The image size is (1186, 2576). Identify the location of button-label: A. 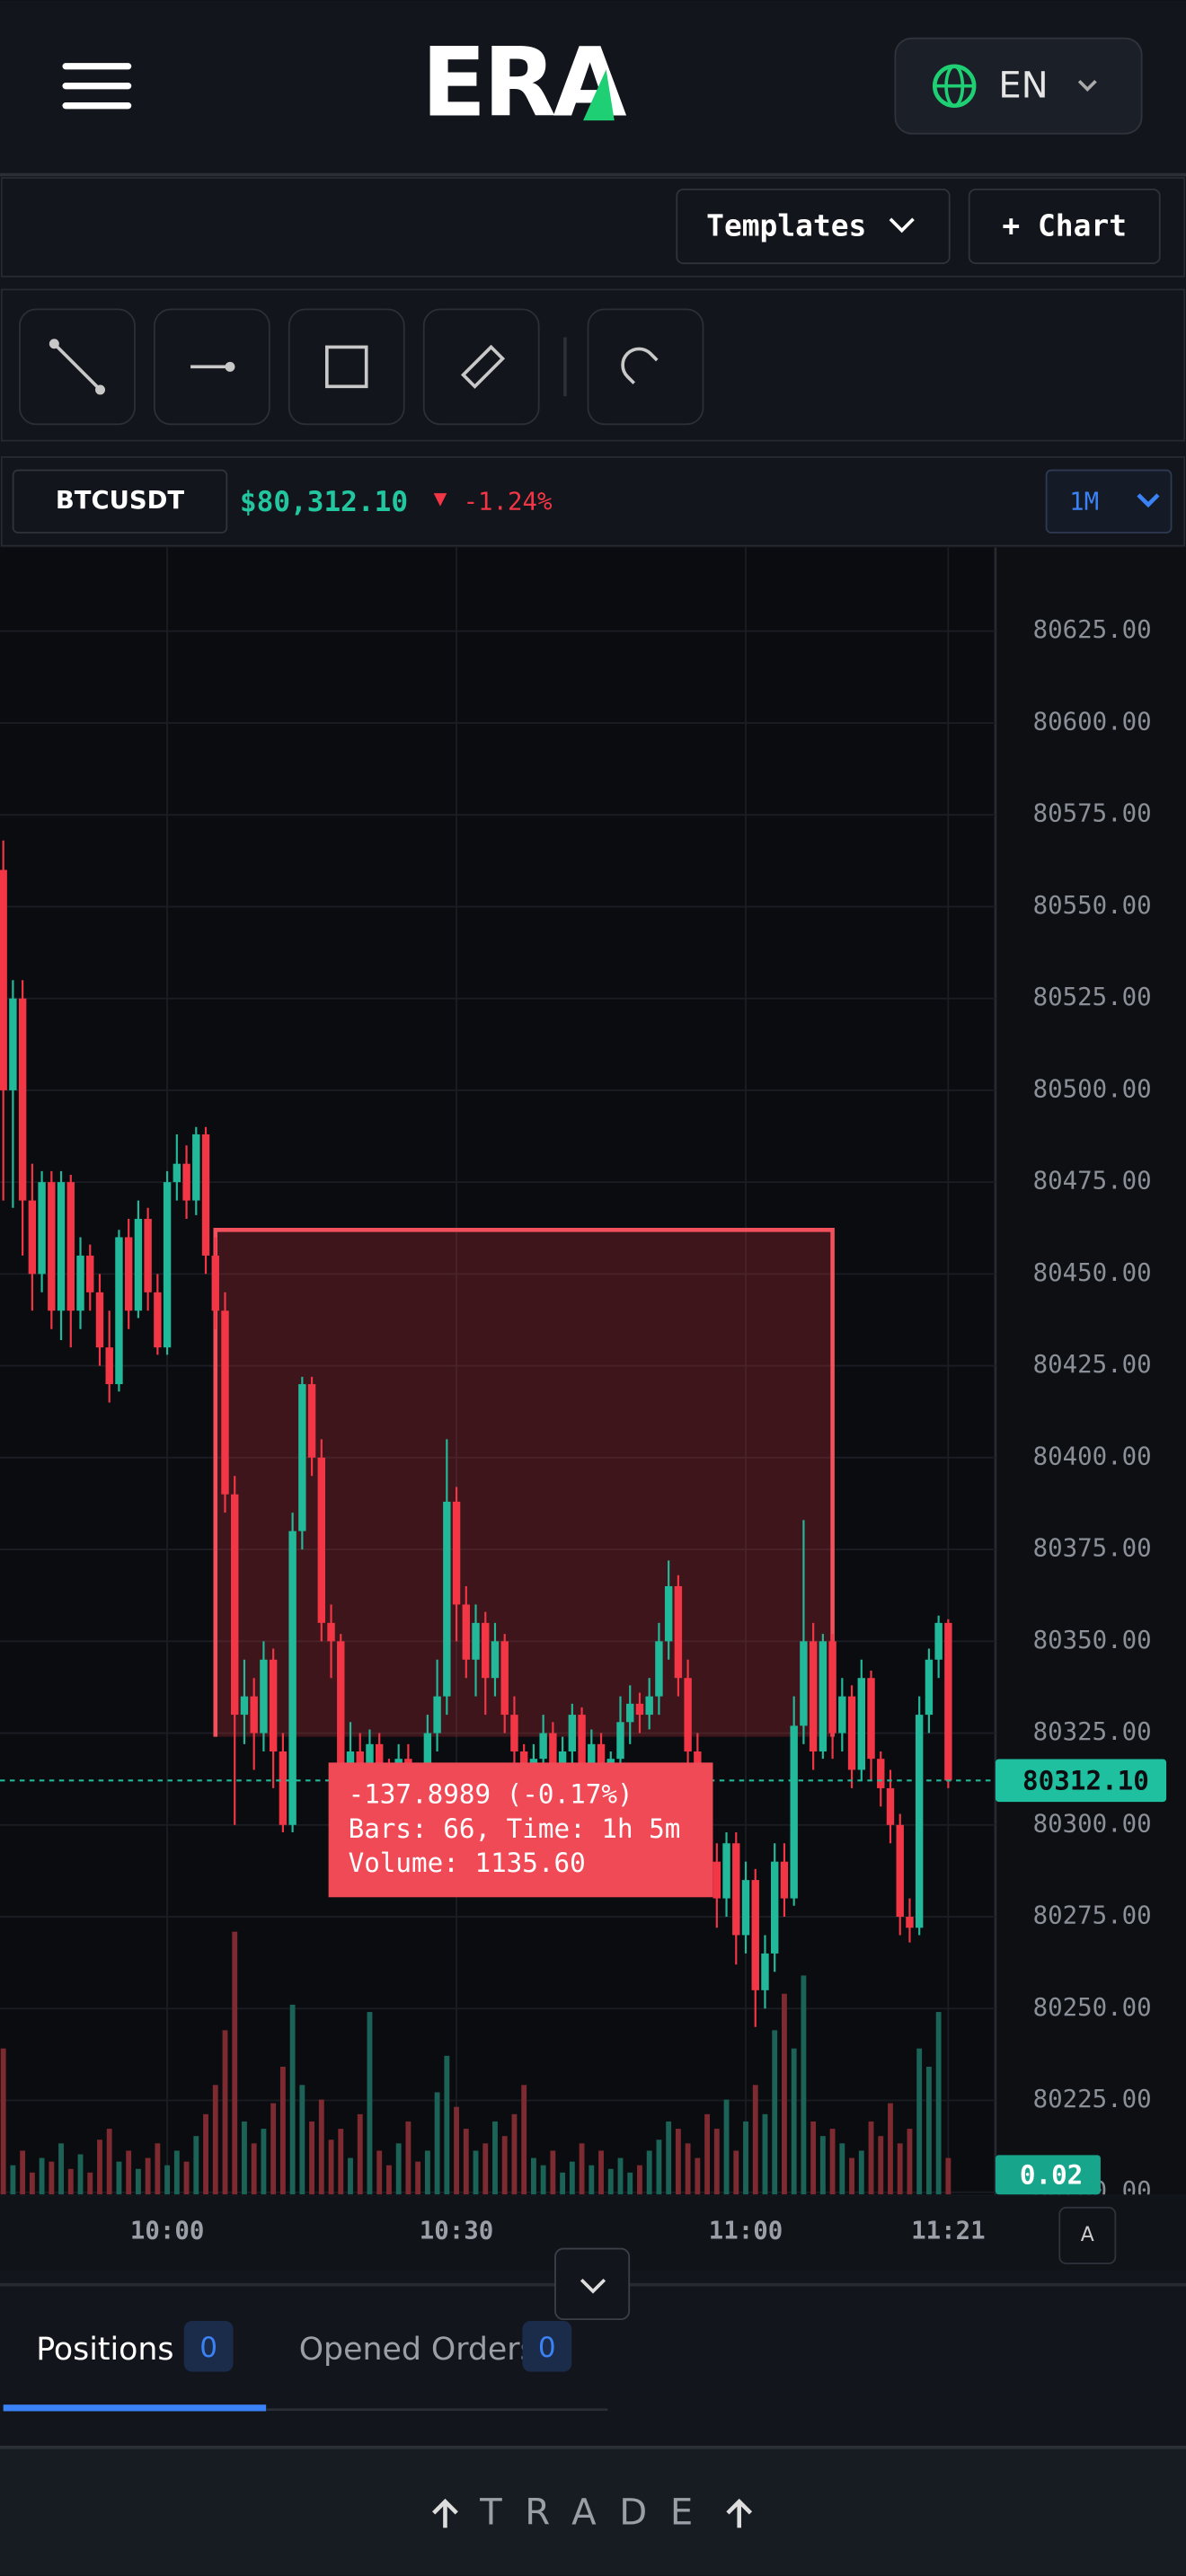
(1087, 2235).